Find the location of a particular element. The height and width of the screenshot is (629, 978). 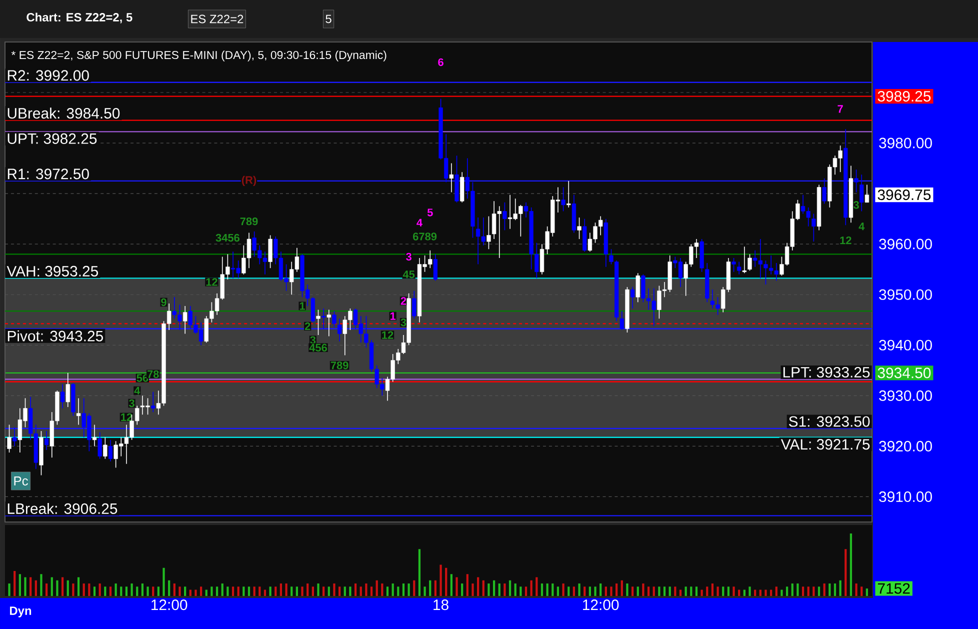

ref-line-label: UBreak: 3984.50 is located at coordinates (64, 113).